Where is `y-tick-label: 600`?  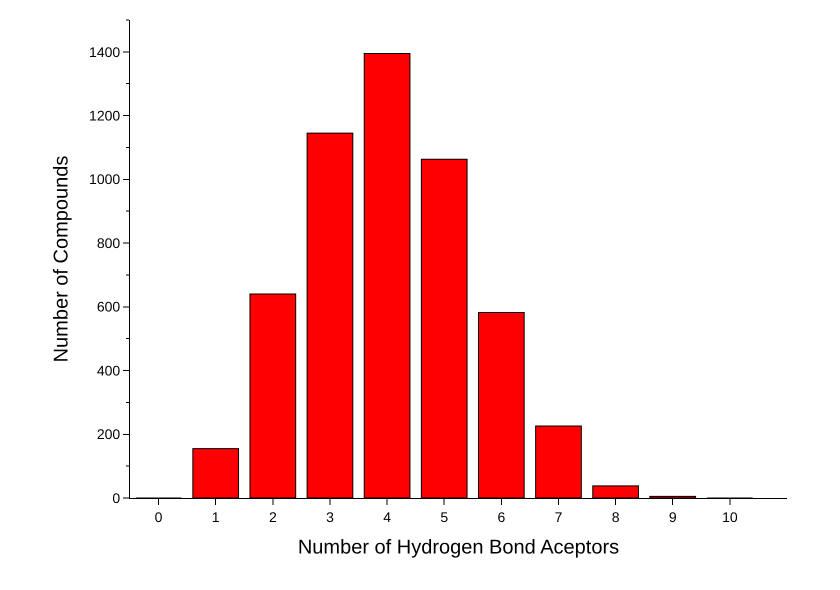 y-tick-label: 600 is located at coordinates (108, 306).